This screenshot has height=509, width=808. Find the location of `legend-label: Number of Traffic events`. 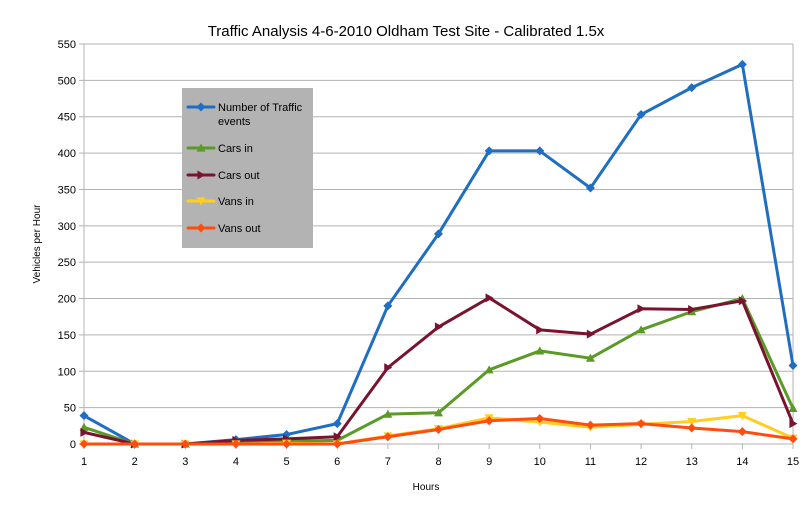

legend-label: Number of Traffic events is located at coordinates (260, 115).